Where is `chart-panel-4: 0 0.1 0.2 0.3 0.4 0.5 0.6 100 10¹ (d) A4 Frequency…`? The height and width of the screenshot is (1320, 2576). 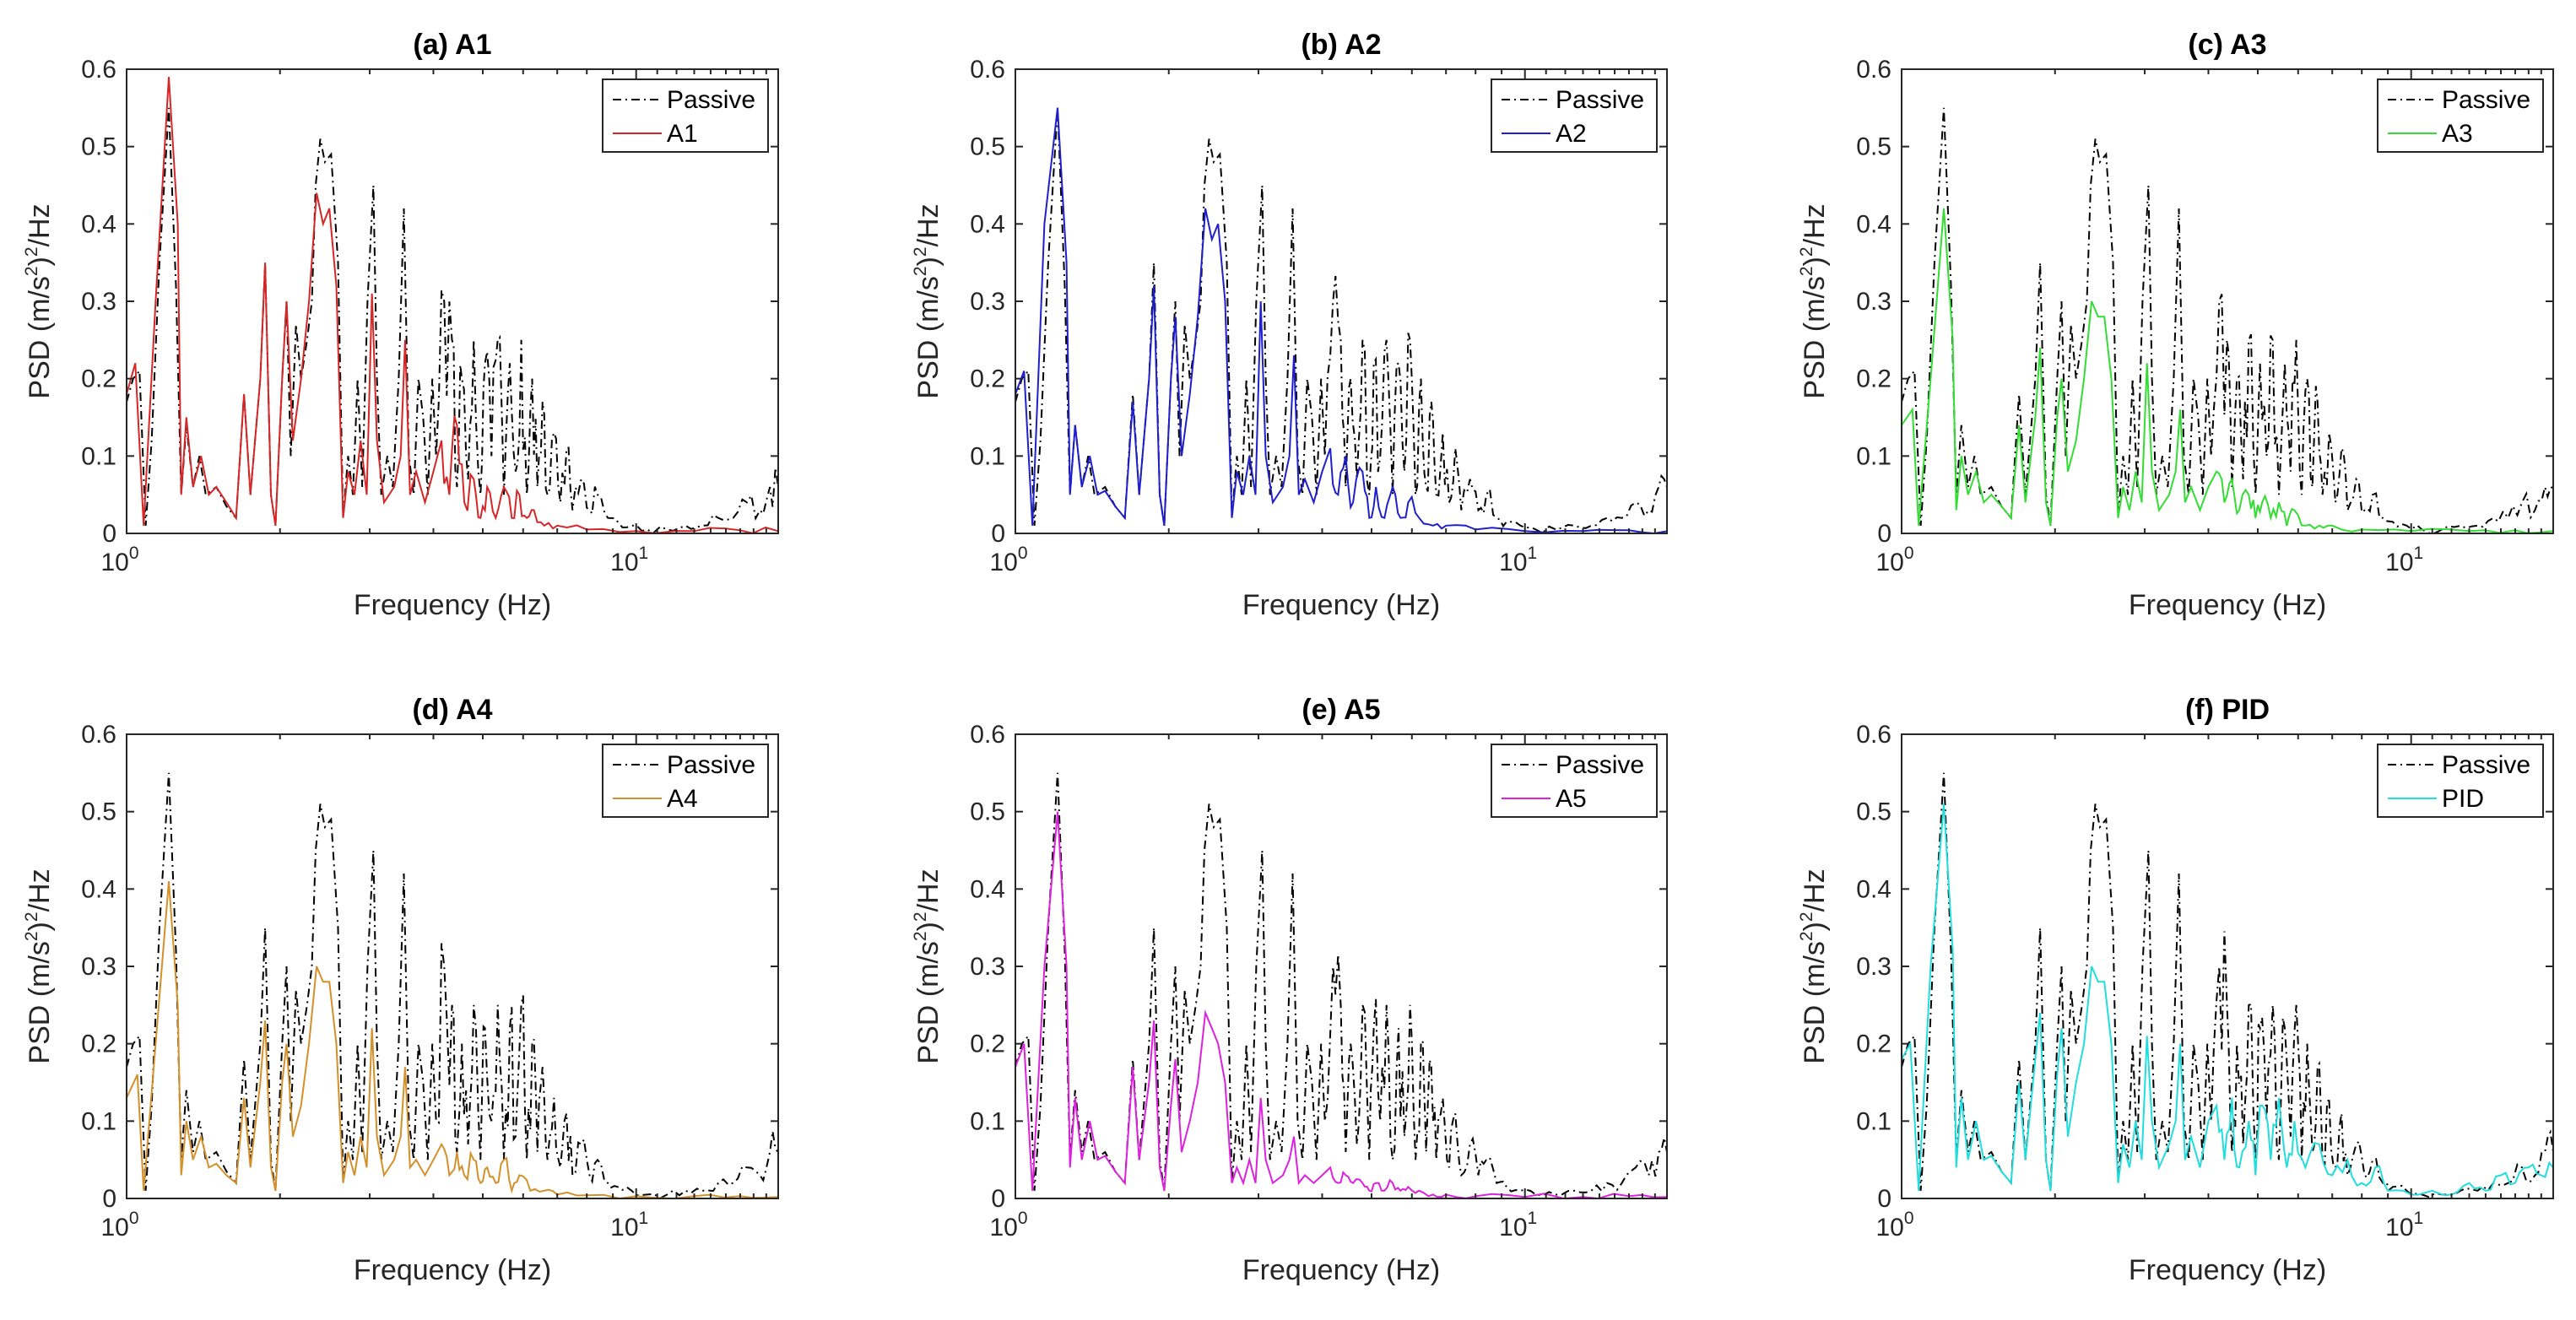
chart-panel-4: 0 0.1 0.2 0.3 0.4 0.5 0.6 100 10¹ (d) A4 Frequency… is located at coordinates (400, 990).